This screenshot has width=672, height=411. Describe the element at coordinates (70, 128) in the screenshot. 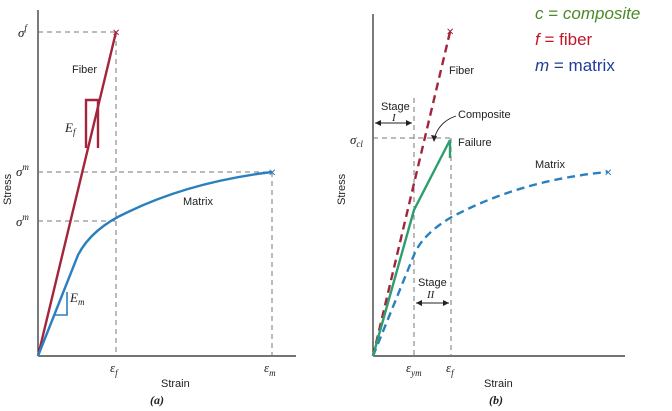

I see `panel-a-ef-label: Ef` at that location.